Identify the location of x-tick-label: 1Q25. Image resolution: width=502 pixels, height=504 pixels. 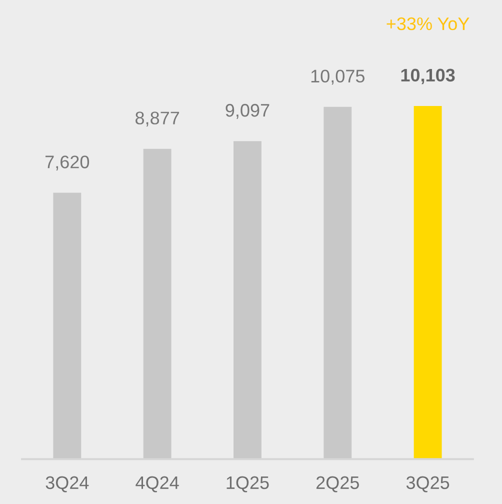
(247, 484).